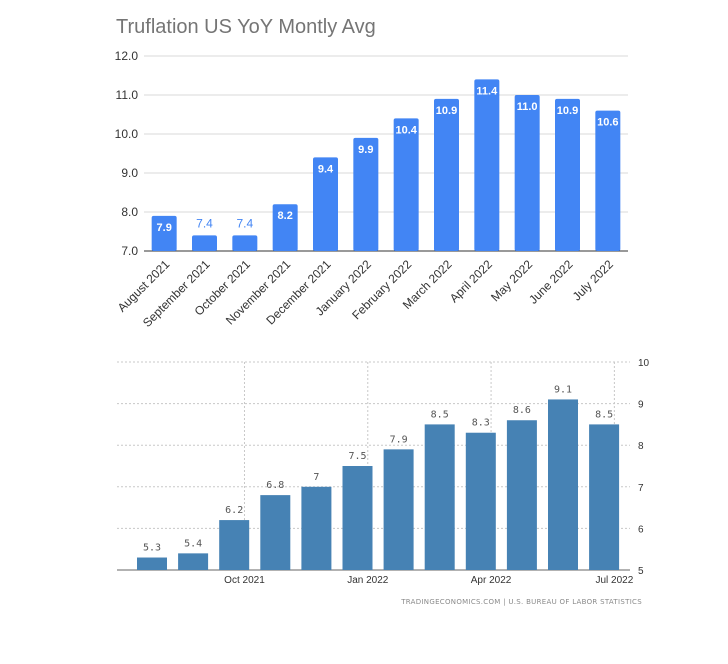 The height and width of the screenshot is (664, 728). Describe the element at coordinates (193, 543) in the screenshot. I see `data-label: 5.4` at that location.